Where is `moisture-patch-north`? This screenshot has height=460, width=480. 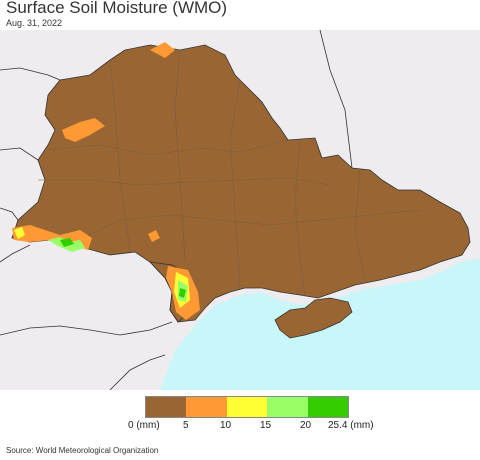
moisture-patch-north is located at coordinates (162, 50).